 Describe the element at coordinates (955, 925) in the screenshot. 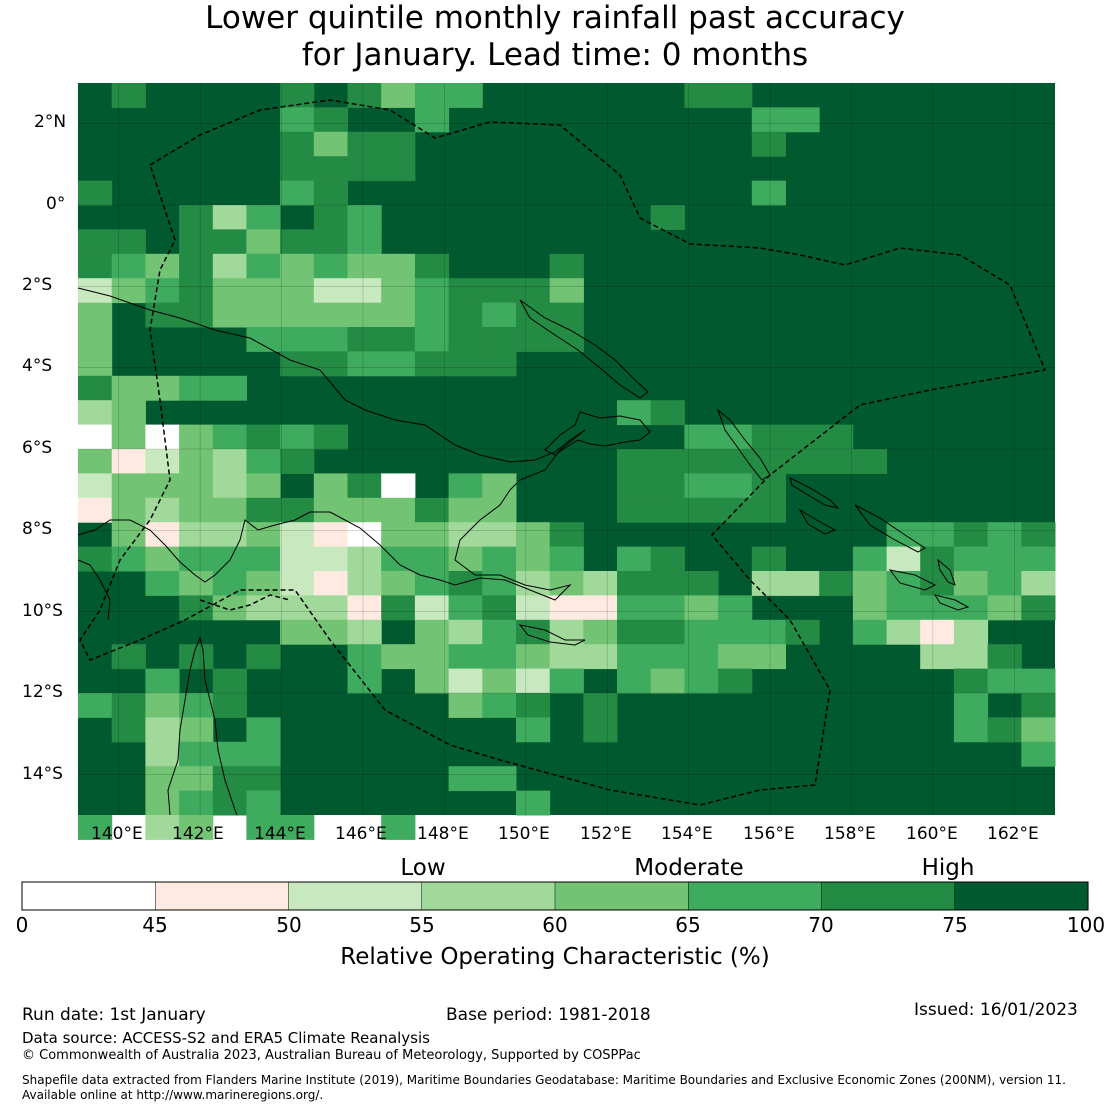

I see `colorbar-tick-75: 75` at that location.